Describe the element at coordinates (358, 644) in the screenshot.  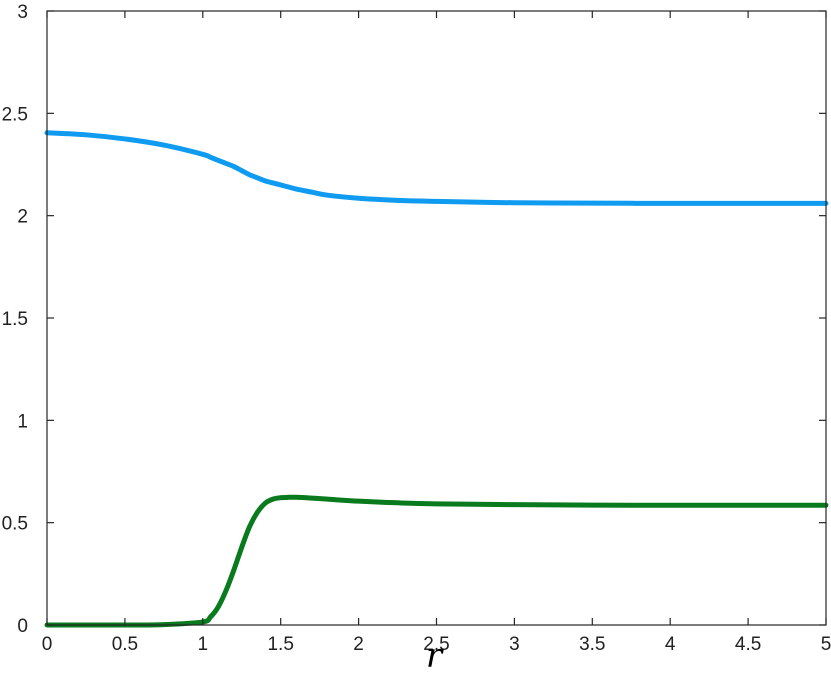
I see `x-tick-label: 2` at that location.